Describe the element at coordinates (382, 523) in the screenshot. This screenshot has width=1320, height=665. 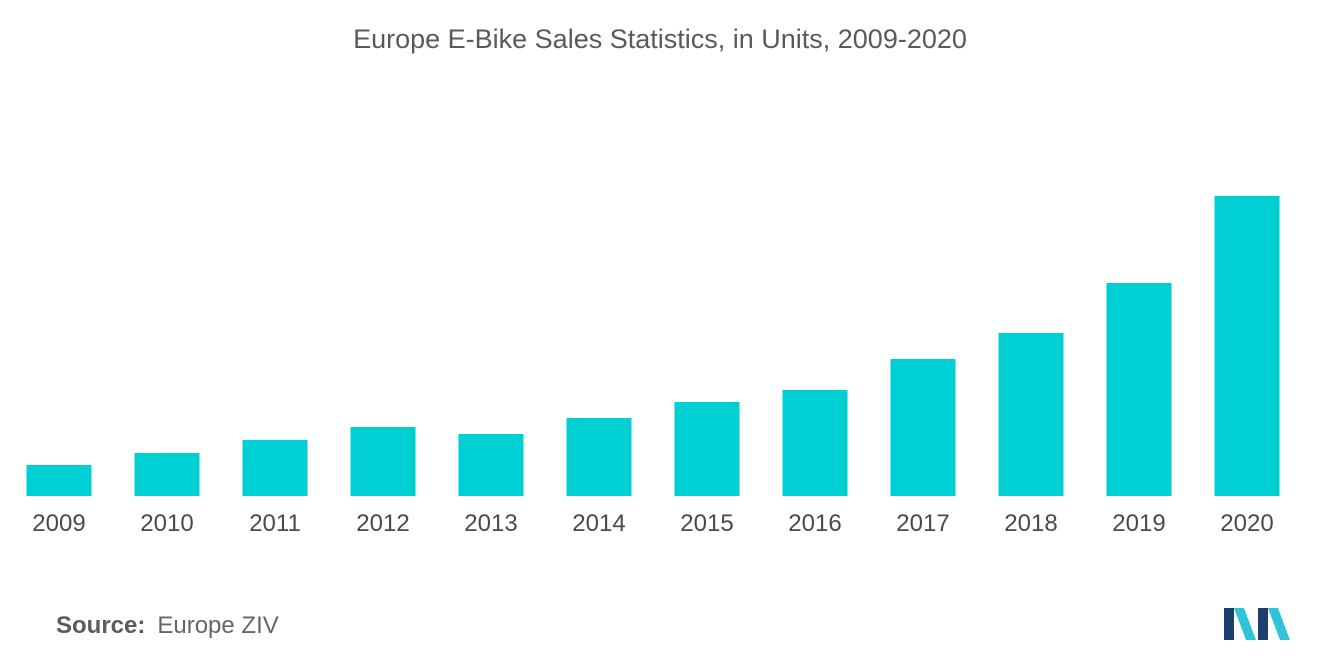
I see `x-tick-label-2012: 2012` at that location.